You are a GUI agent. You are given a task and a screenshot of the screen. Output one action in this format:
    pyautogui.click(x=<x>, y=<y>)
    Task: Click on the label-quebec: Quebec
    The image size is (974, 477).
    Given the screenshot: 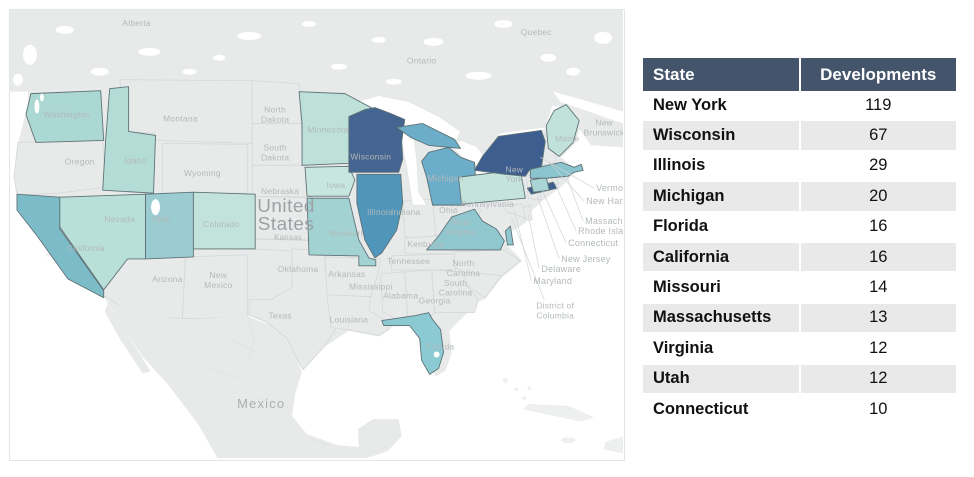 What is the action you would take?
    pyautogui.click(x=536, y=32)
    